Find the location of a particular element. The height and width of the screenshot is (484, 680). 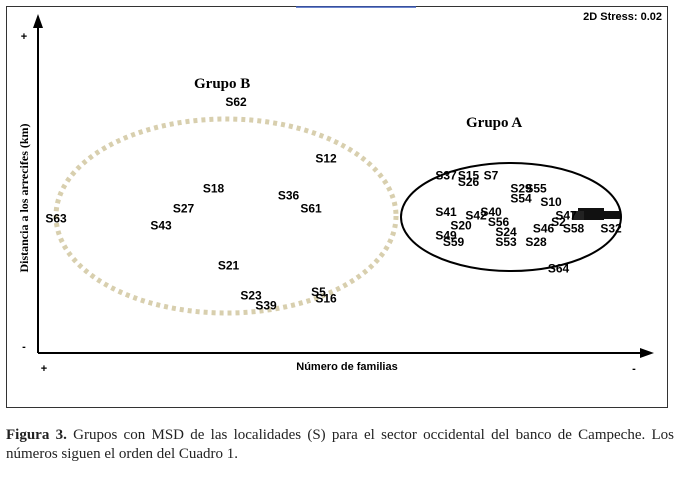

x-axis-arrow is located at coordinates (647, 353).